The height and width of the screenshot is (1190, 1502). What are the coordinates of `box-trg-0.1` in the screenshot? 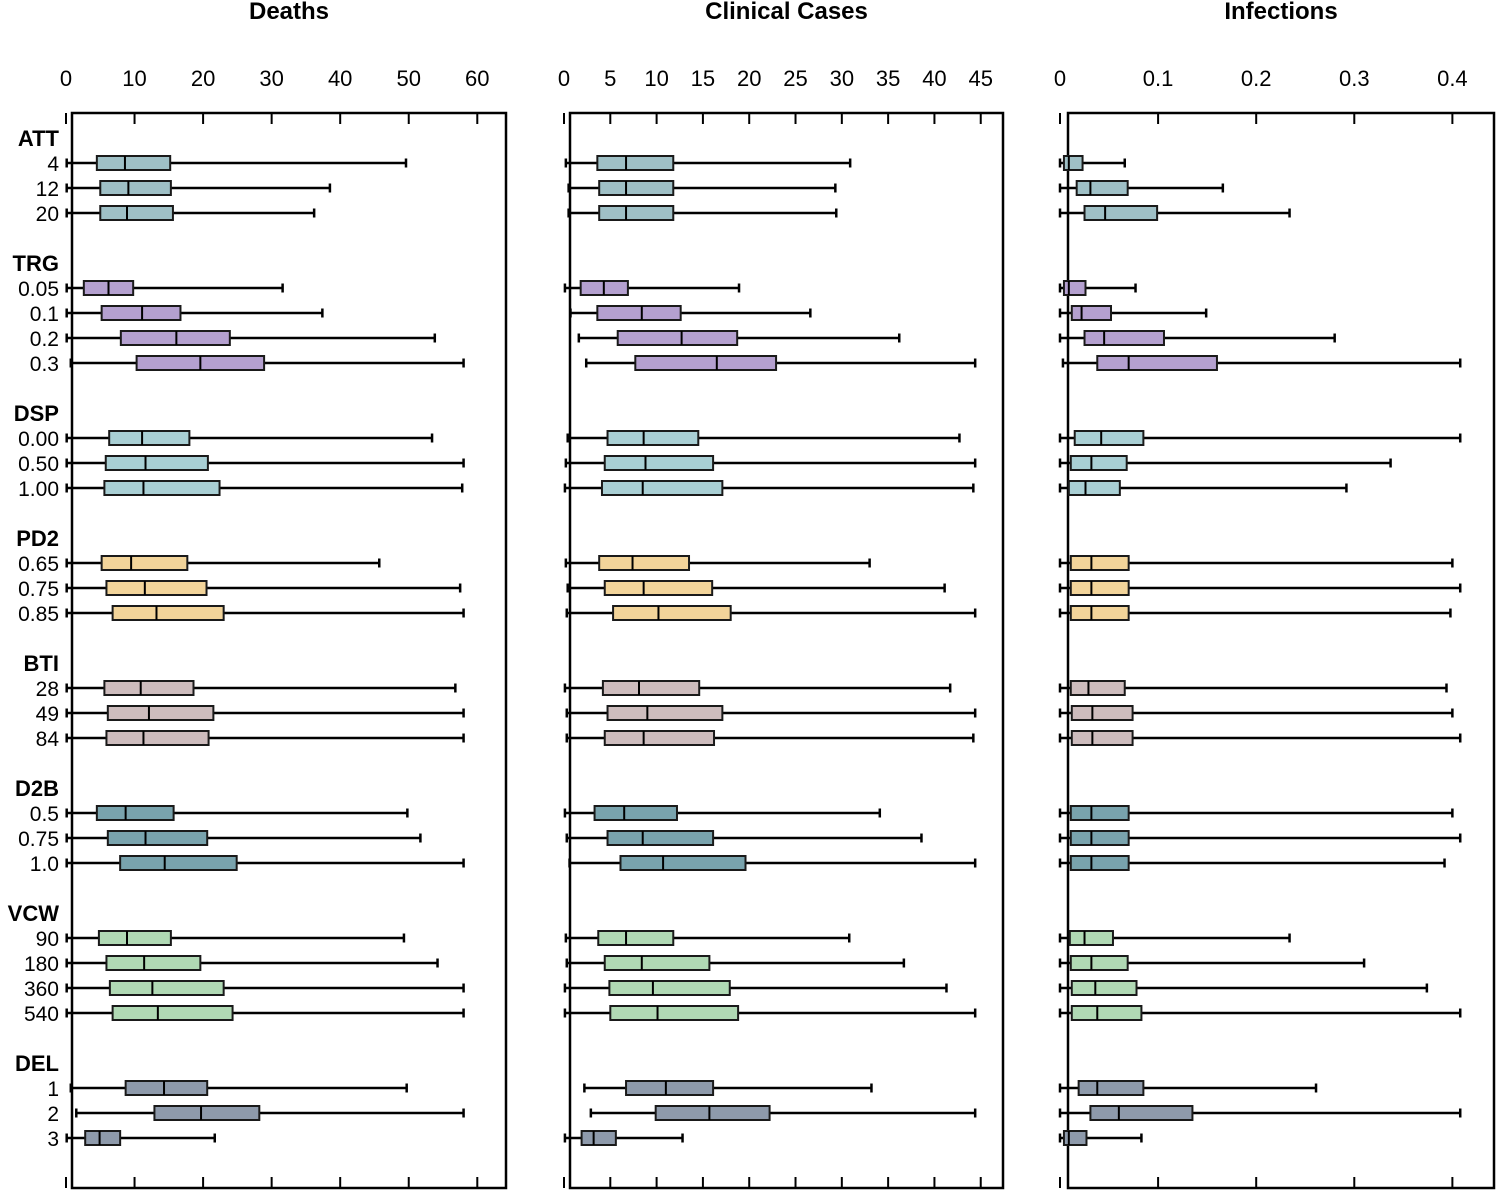 It's located at (690, 313).